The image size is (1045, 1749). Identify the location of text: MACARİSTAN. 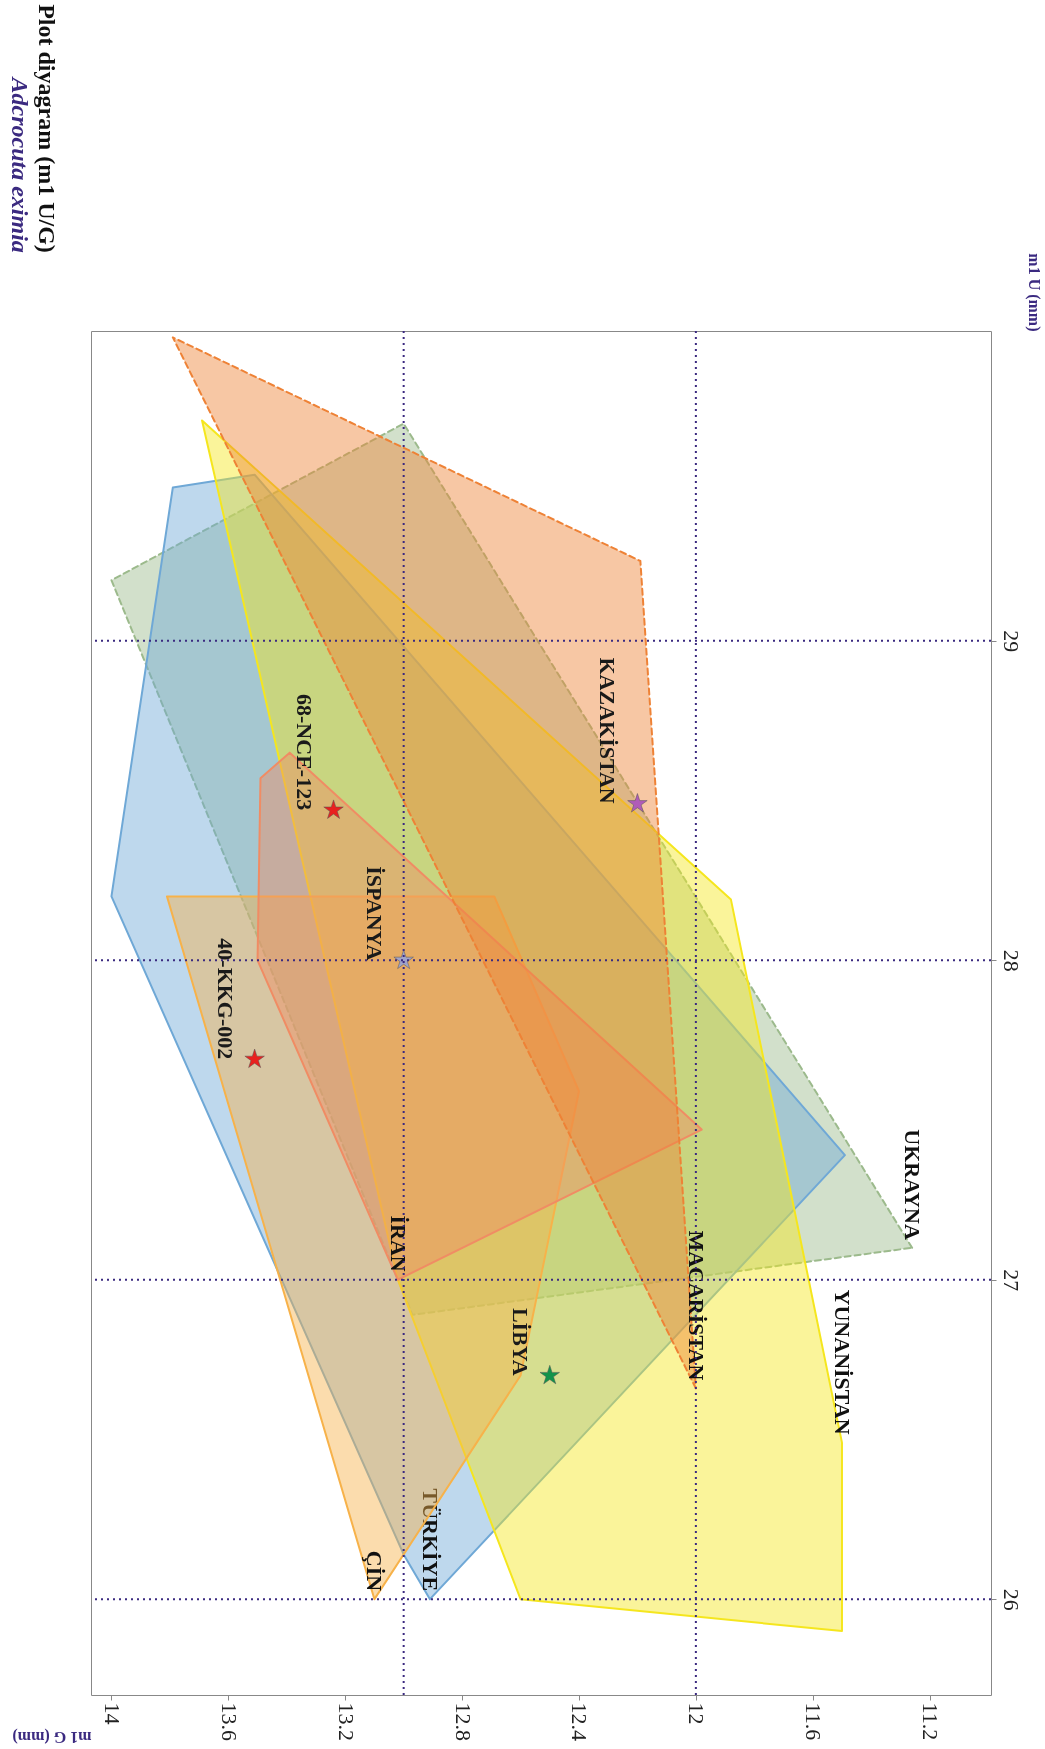
(696, 1305).